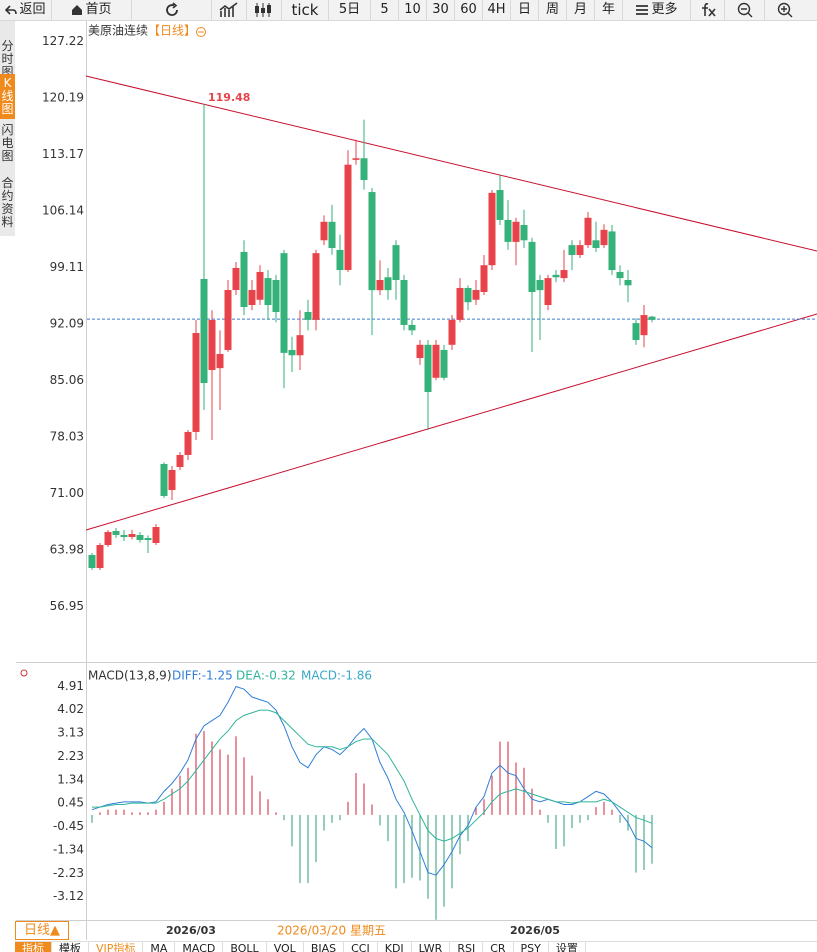  I want to click on macd-line, so click(372, 775).